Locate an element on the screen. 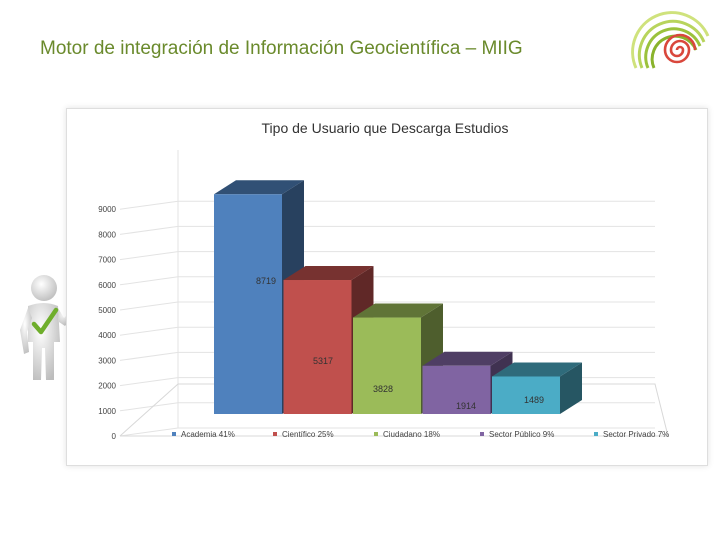 The width and height of the screenshot is (720, 540). data-label: 1914 is located at coordinates (466, 406).